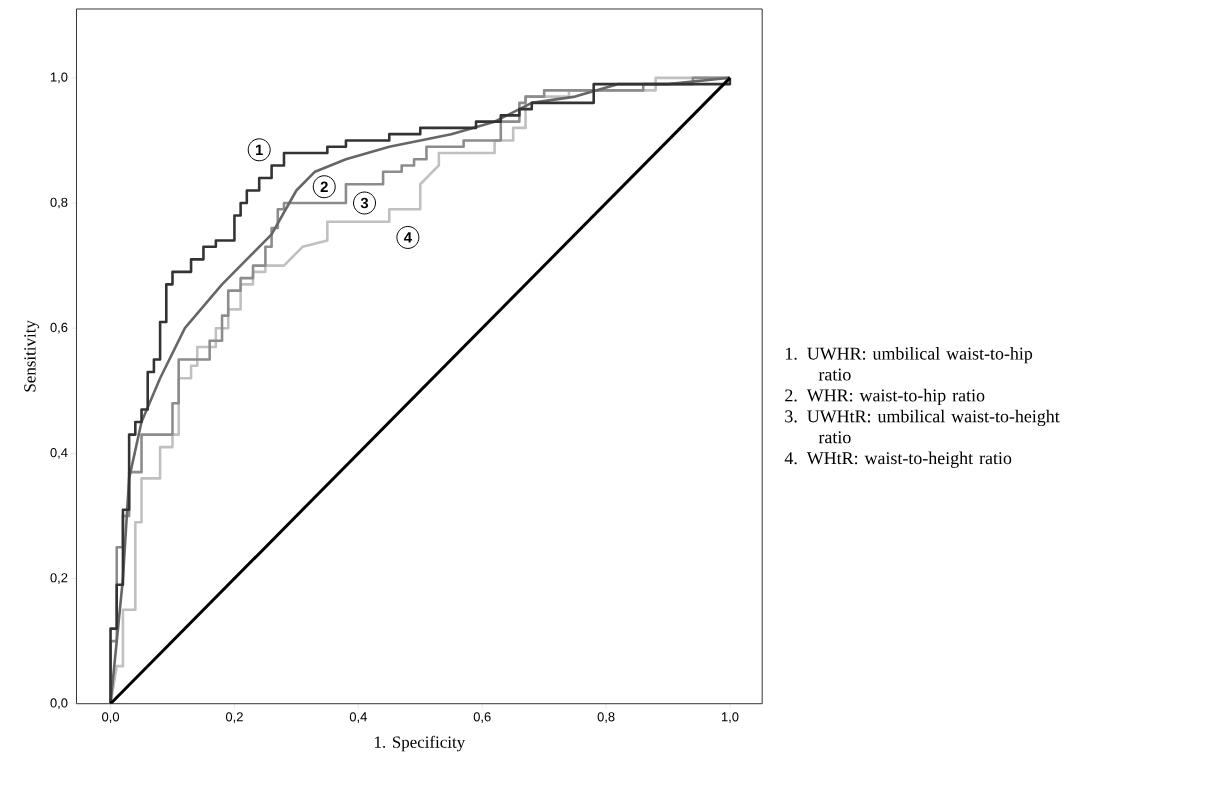 Image resolution: width=1229 pixels, height=787 pixels. What do you see at coordinates (59, 453) in the screenshot?
I see `y-tick-label: 0,4` at bounding box center [59, 453].